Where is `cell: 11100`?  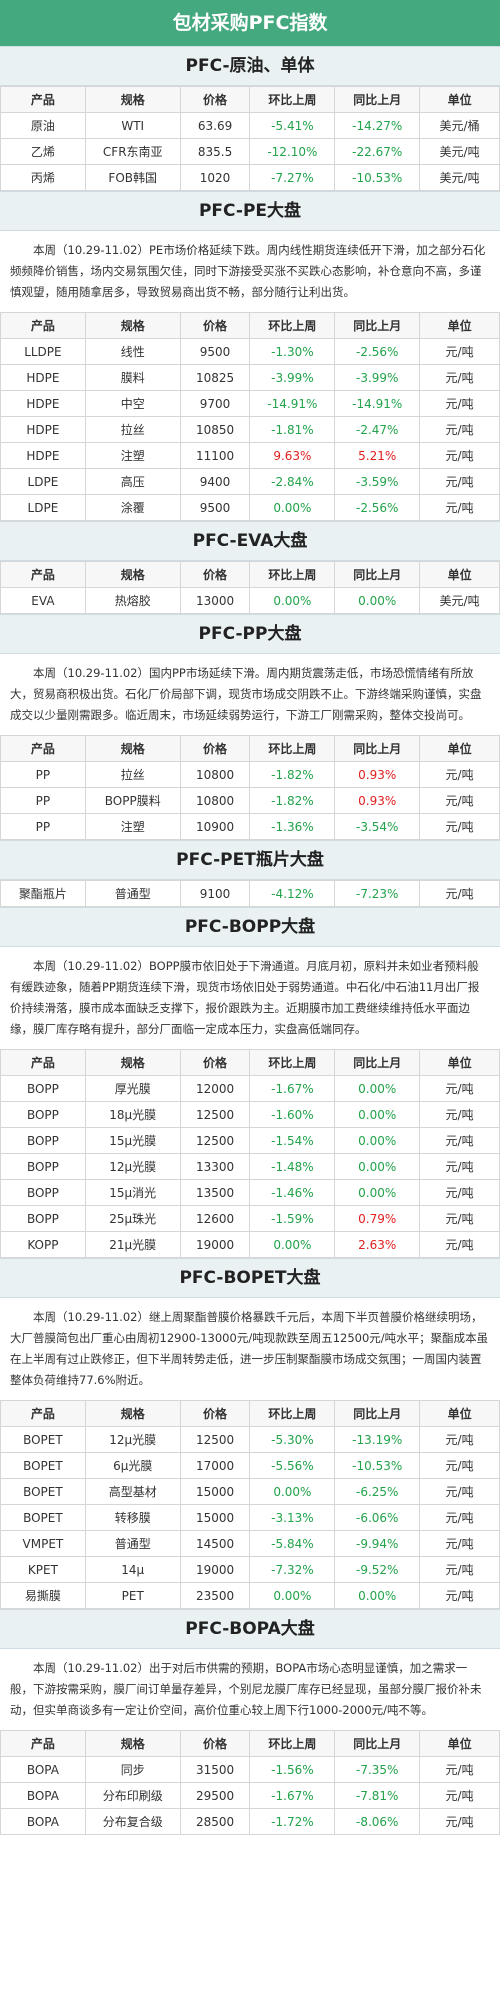 cell: 11100 is located at coordinates (215, 455).